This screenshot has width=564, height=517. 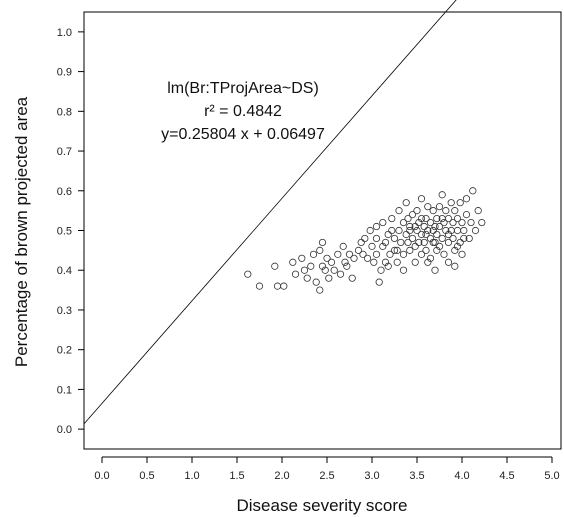 What do you see at coordinates (64, 192) in the screenshot?
I see `y-tick-label: 0.6` at bounding box center [64, 192].